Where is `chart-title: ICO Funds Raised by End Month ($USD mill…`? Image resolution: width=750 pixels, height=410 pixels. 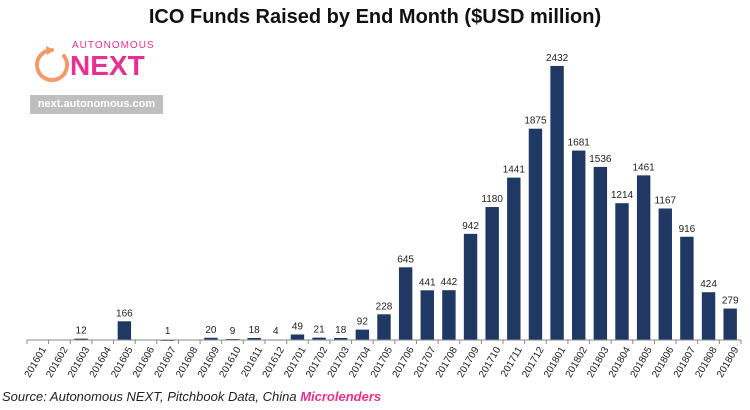 chart-title: ICO Funds Raised by End Month ($USD mill… is located at coordinates (375, 17).